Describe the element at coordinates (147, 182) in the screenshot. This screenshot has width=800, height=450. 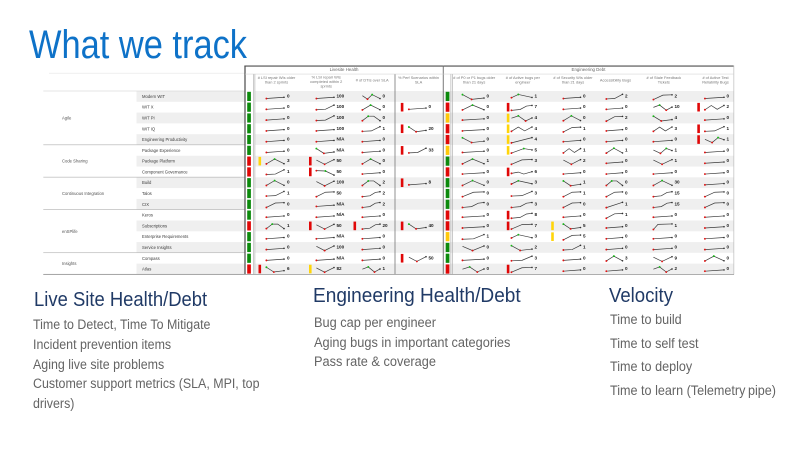
I see `svg-text: Build` at that location.